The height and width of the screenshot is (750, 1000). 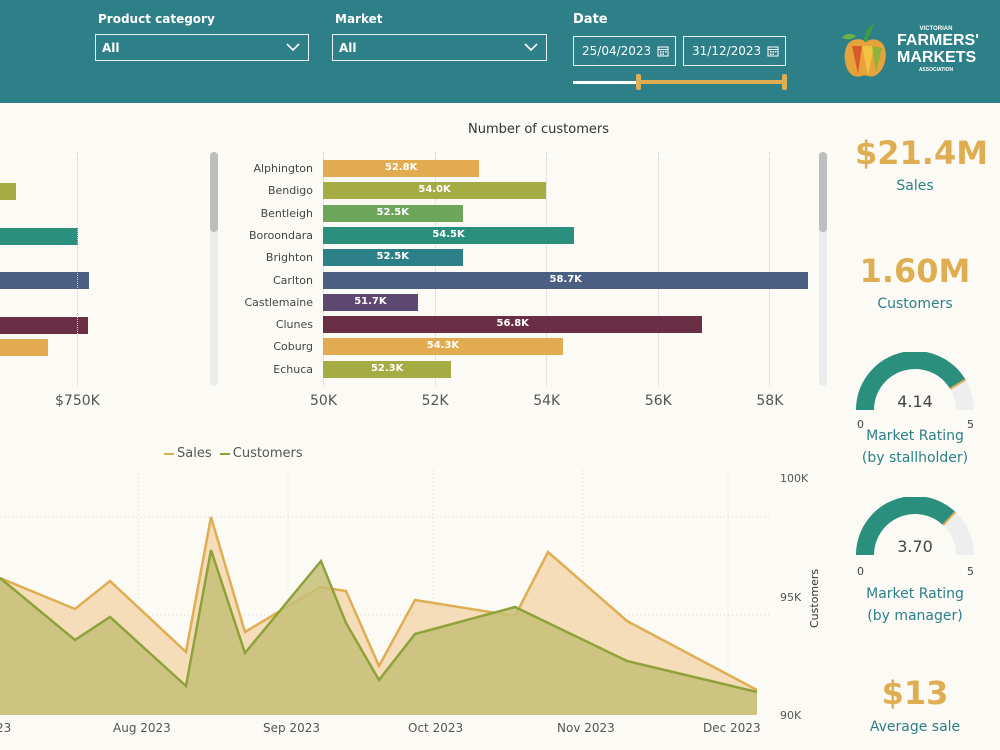 I want to click on customers-bar: 58.7K, so click(x=566, y=280).